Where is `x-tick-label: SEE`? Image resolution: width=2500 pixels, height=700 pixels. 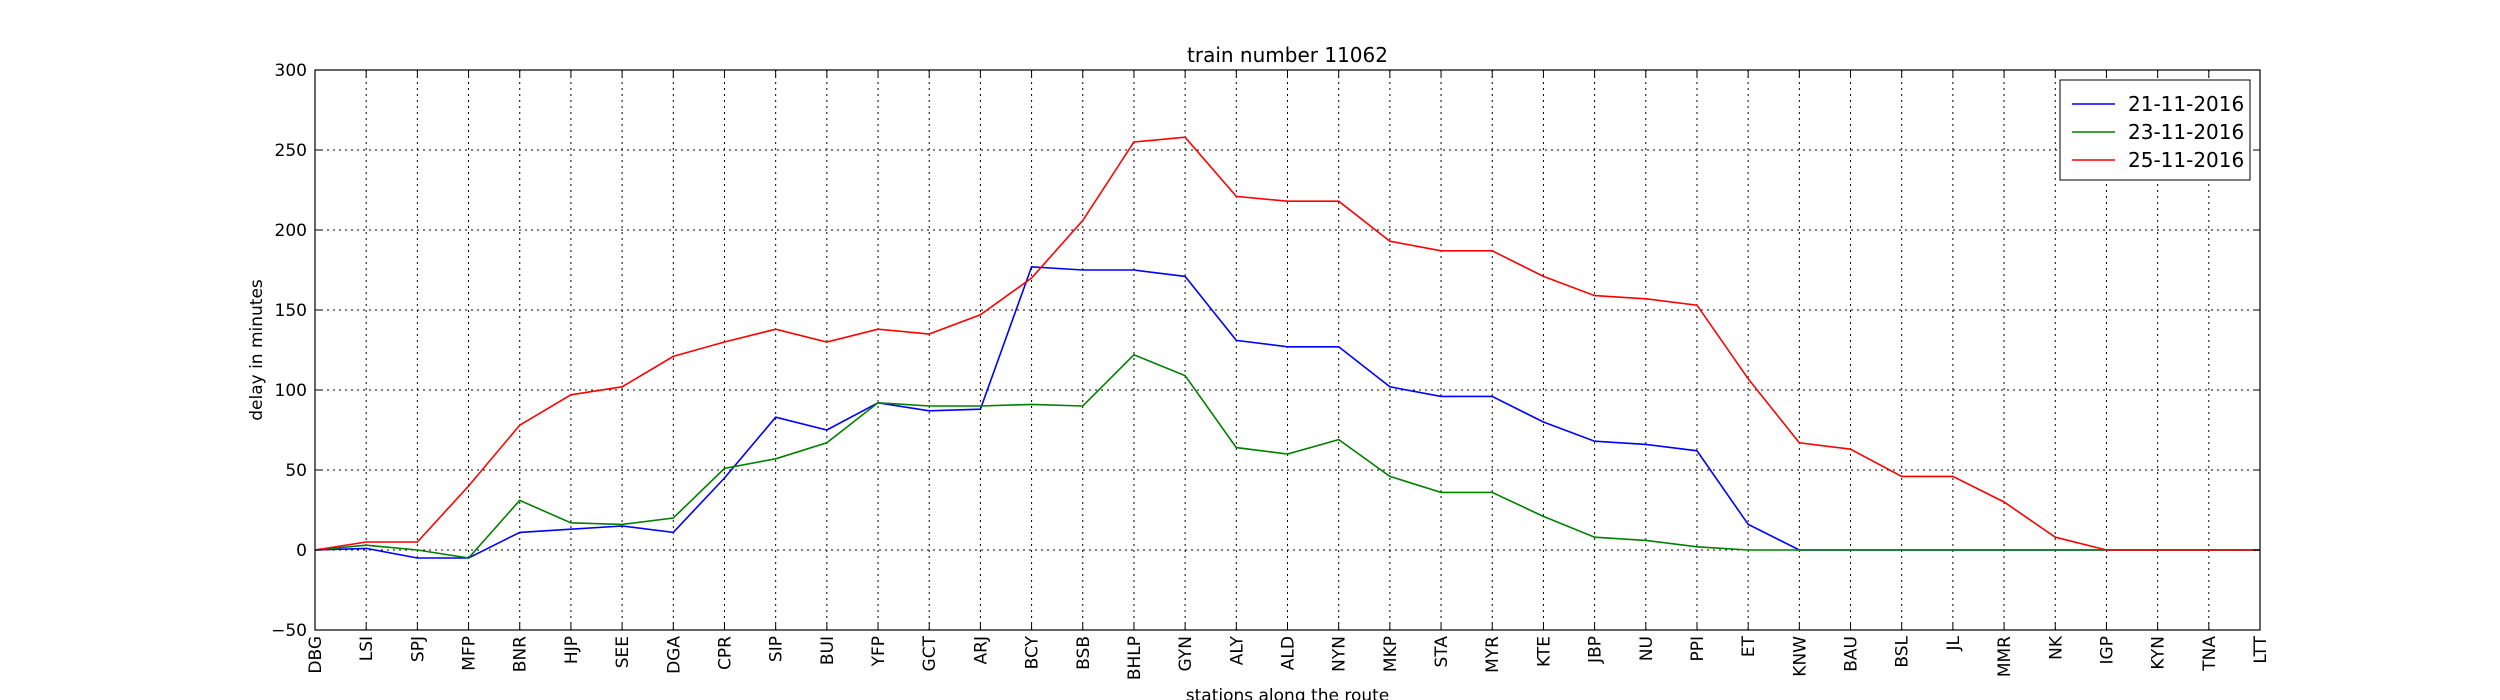 x-tick-label: SEE is located at coordinates (623, 652).